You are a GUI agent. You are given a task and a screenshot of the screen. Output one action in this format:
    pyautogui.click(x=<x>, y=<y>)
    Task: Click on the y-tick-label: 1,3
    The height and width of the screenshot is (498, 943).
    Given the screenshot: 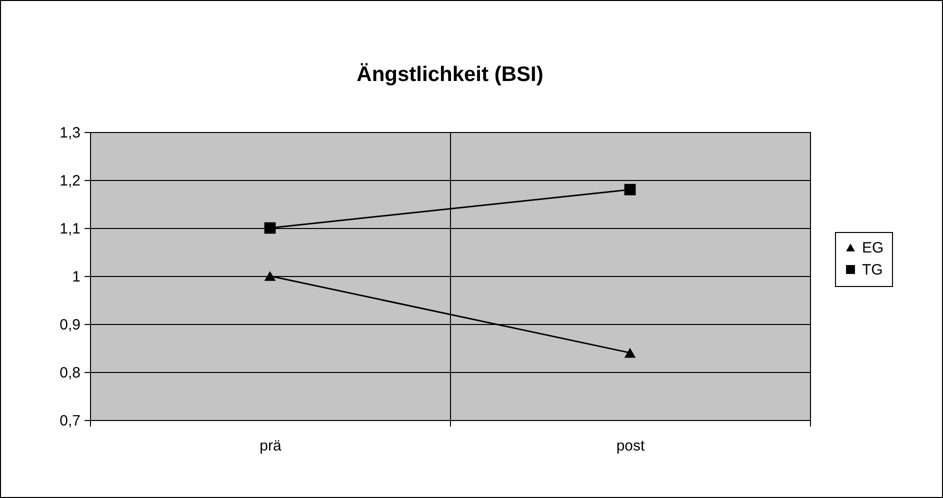 What is the action you would take?
    pyautogui.click(x=70, y=133)
    